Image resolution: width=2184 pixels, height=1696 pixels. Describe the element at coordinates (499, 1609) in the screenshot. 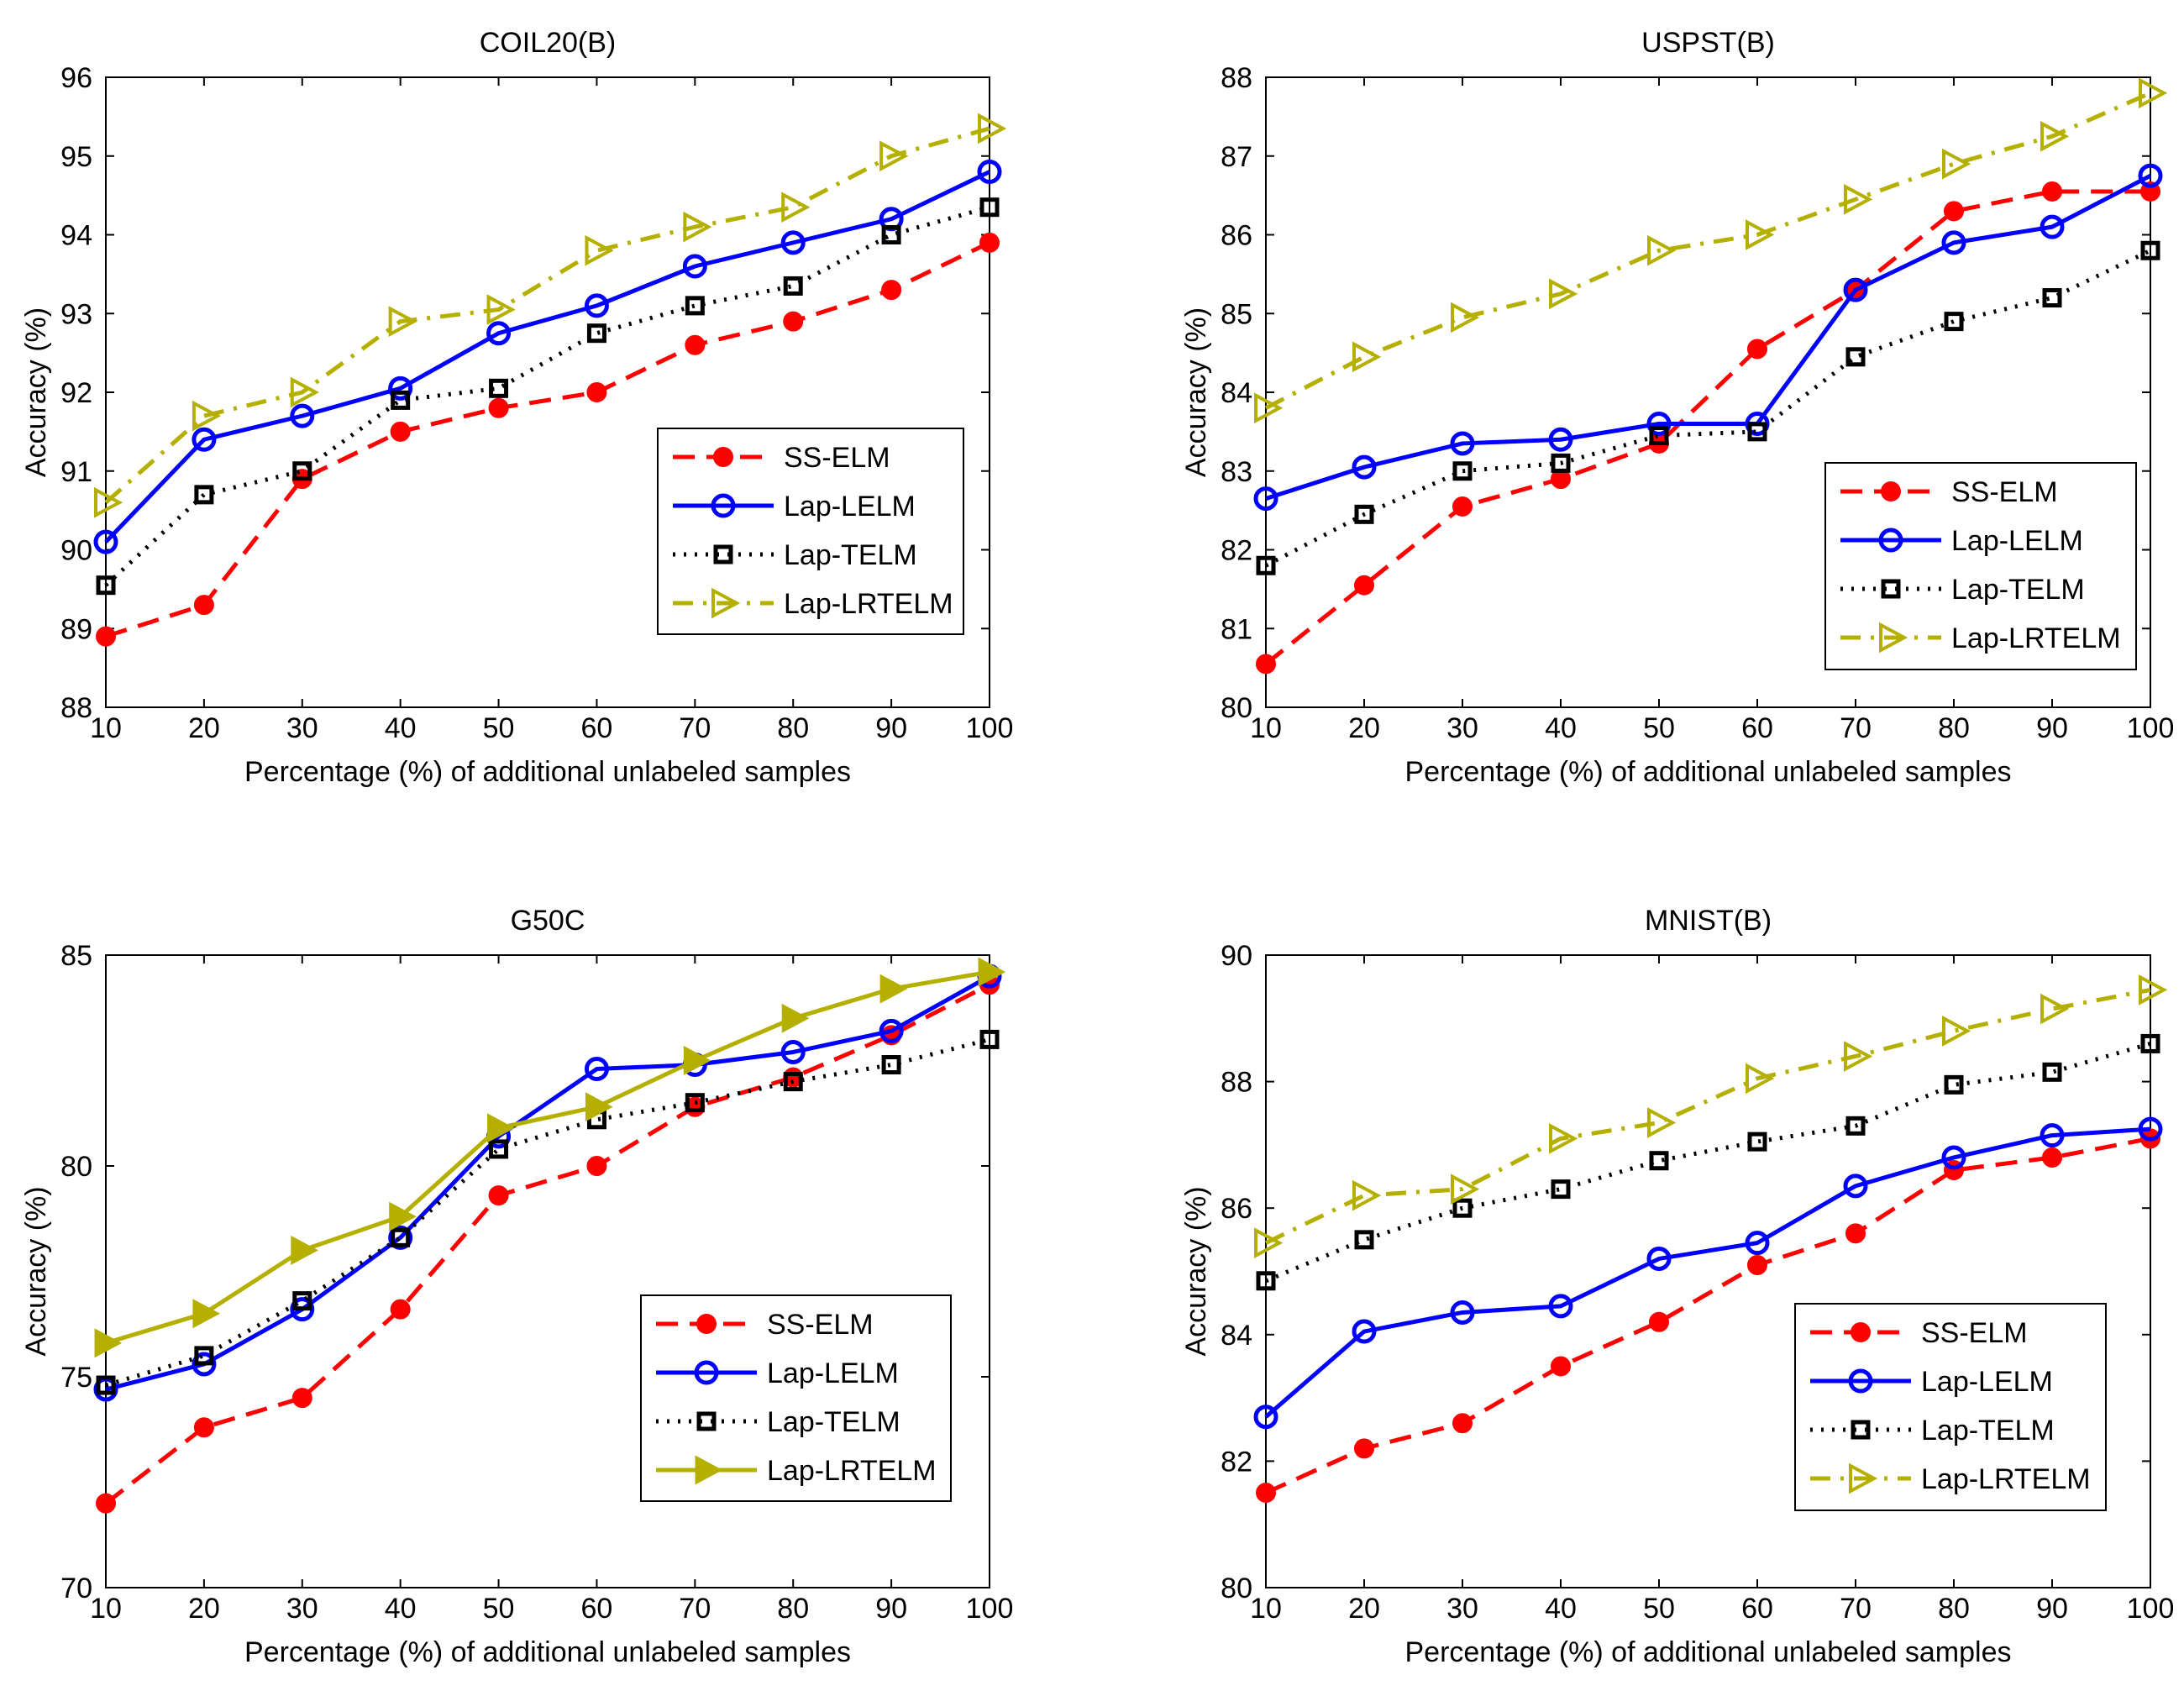

I see `x-tick-label: 50` at that location.